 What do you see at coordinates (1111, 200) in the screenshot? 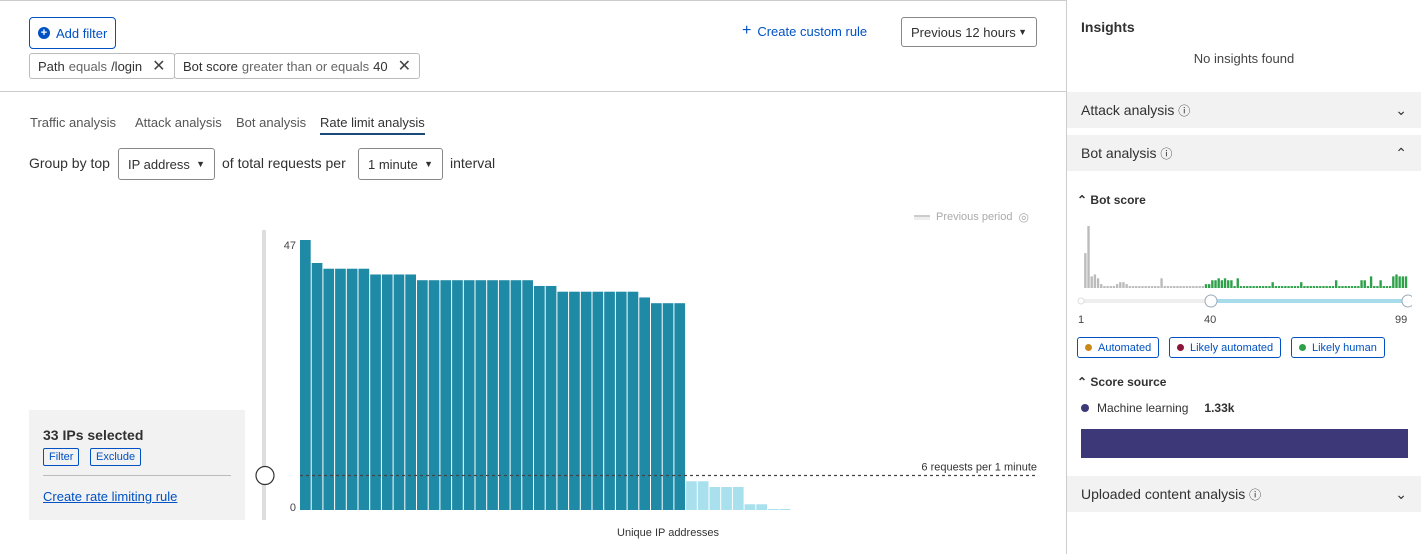
I see `bot-score-toggle: ⌃ Bot score` at bounding box center [1111, 200].